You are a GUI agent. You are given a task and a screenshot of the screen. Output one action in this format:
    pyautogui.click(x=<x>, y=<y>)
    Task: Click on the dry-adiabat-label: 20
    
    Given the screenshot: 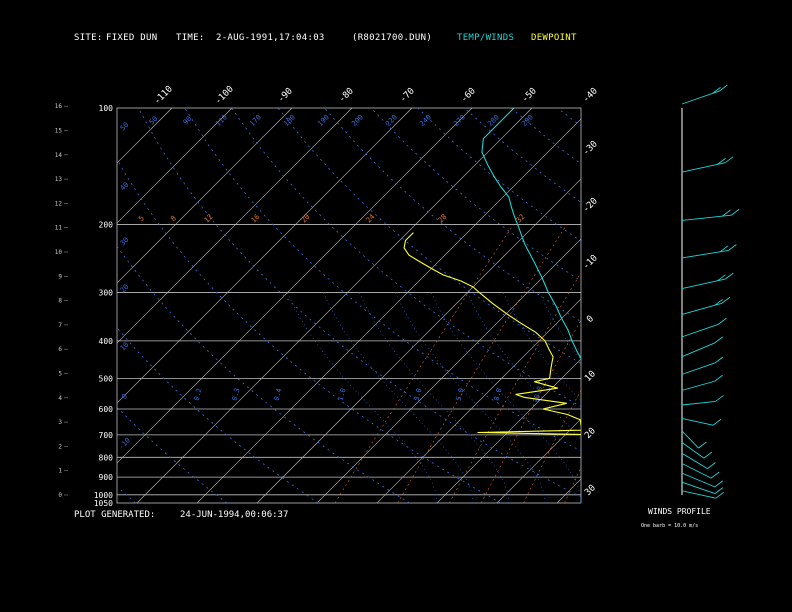 What is the action you would take?
    pyautogui.click(x=125, y=289)
    